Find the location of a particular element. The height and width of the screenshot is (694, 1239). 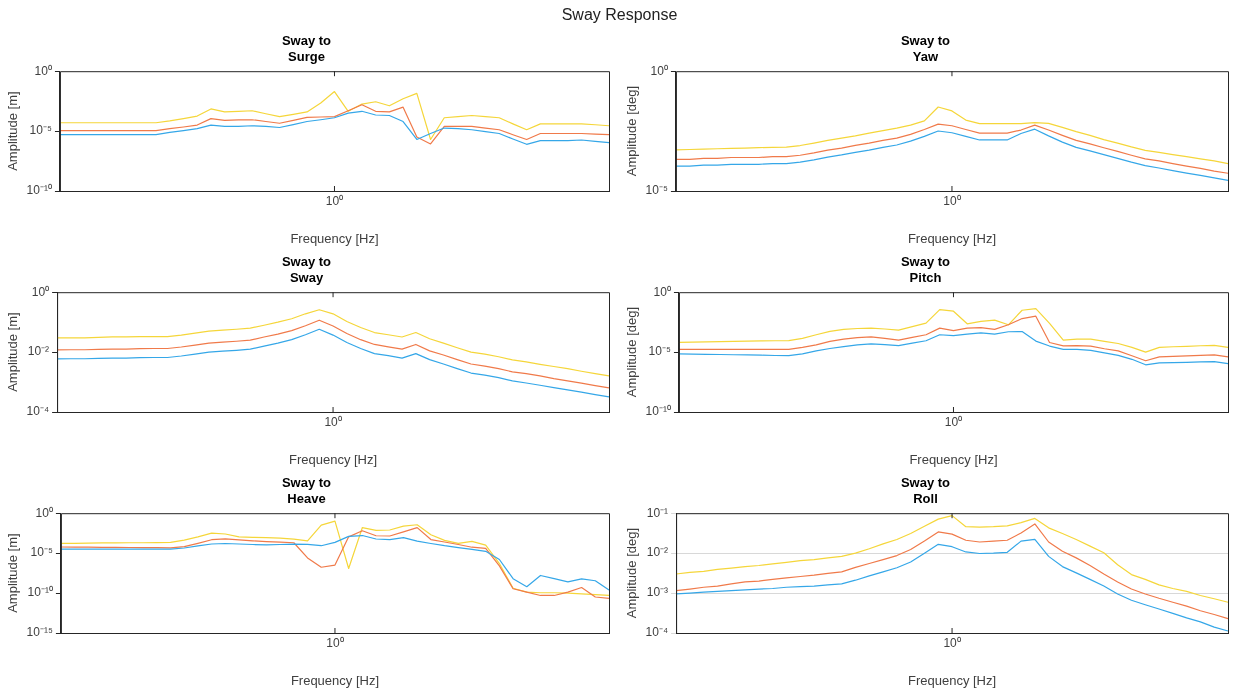

y-tick-label: 10⁻³ is located at coordinates (657, 592).